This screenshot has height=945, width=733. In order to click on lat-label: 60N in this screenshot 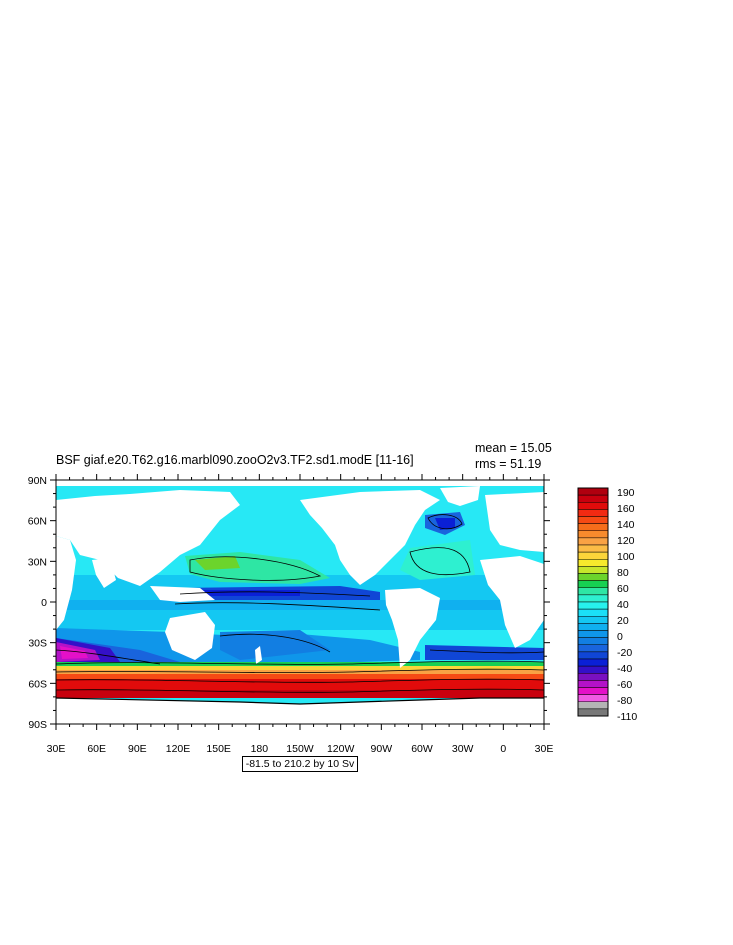, I will do `click(37, 522)`.